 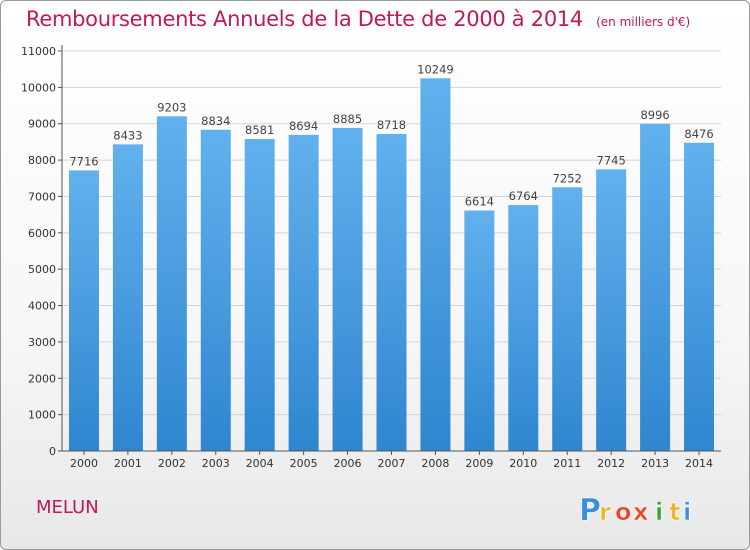 What do you see at coordinates (303, 126) in the screenshot?
I see `value-label-2005: 8694` at bounding box center [303, 126].